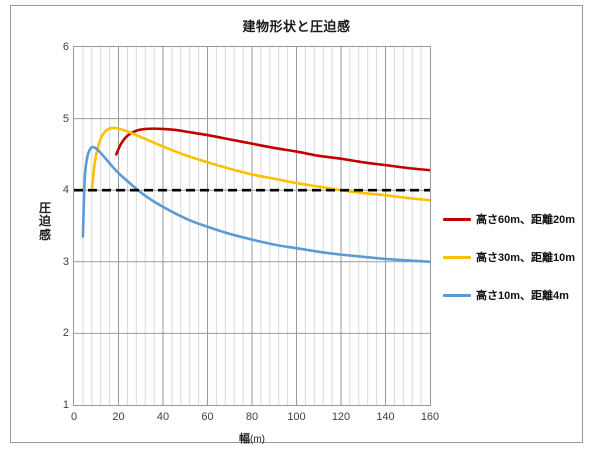  Describe the element at coordinates (526, 220) in the screenshot. I see `legend-label: 高さ60m、距離20m` at that location.